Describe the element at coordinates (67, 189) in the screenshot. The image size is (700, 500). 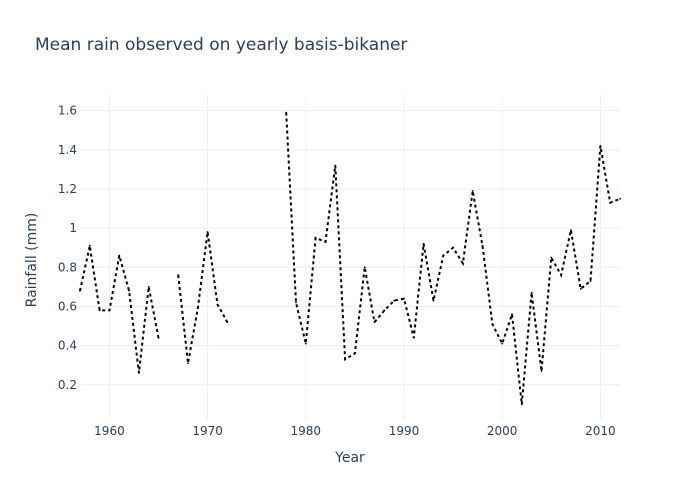
I see `y-tick-label: 1.2` at that location.